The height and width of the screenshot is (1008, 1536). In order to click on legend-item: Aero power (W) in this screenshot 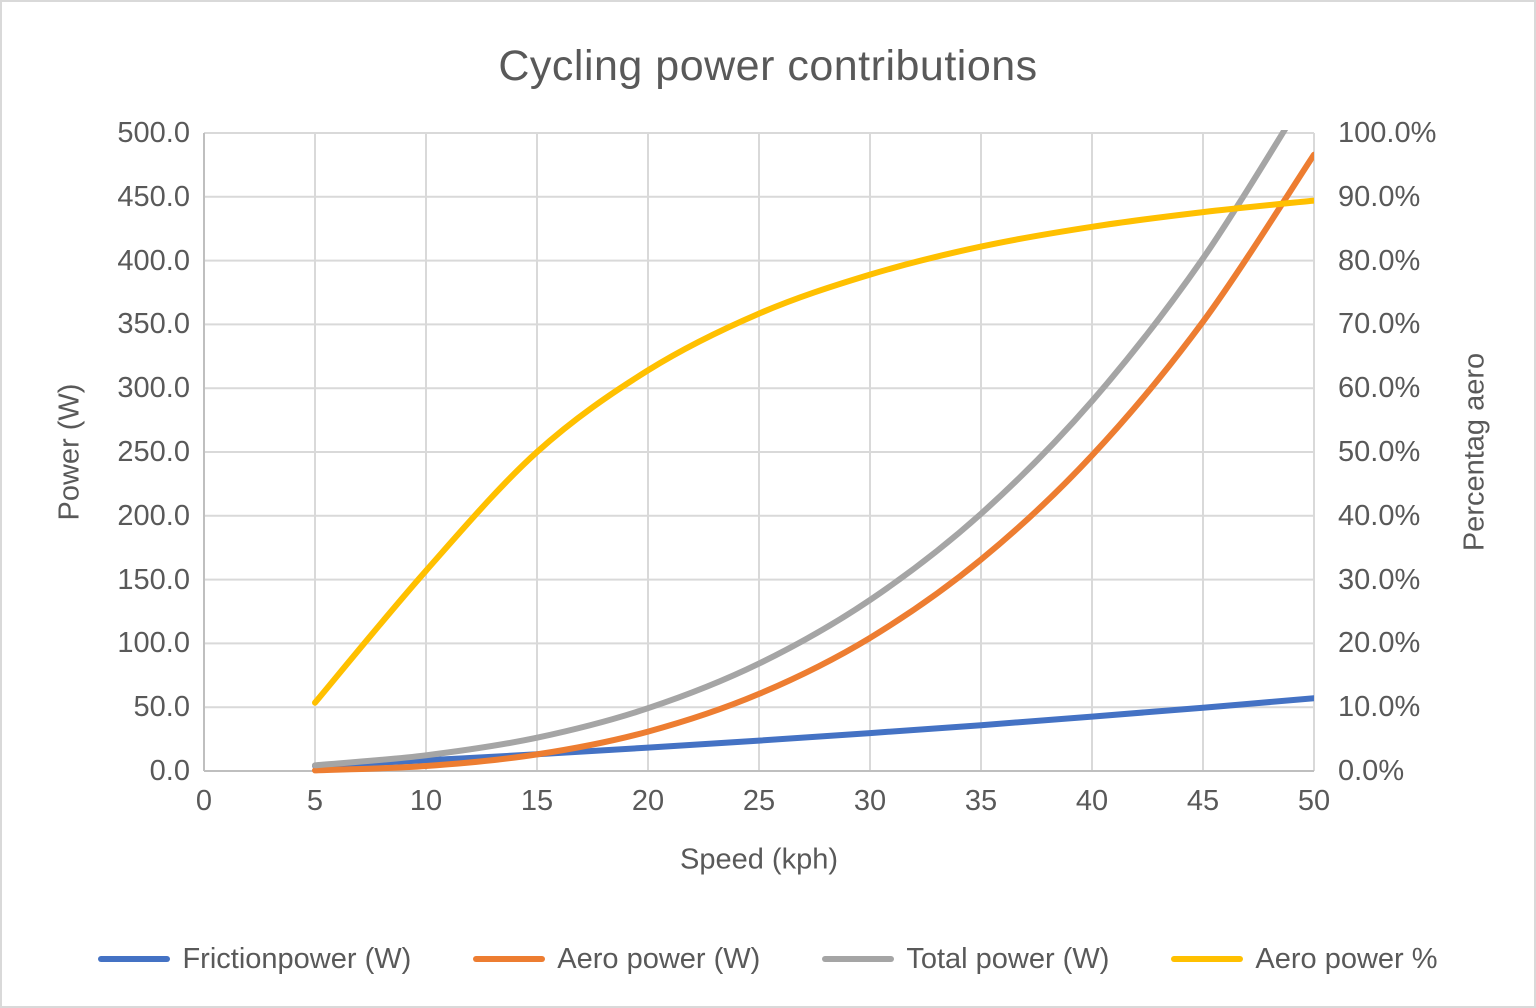, I will do `click(616, 959)`.